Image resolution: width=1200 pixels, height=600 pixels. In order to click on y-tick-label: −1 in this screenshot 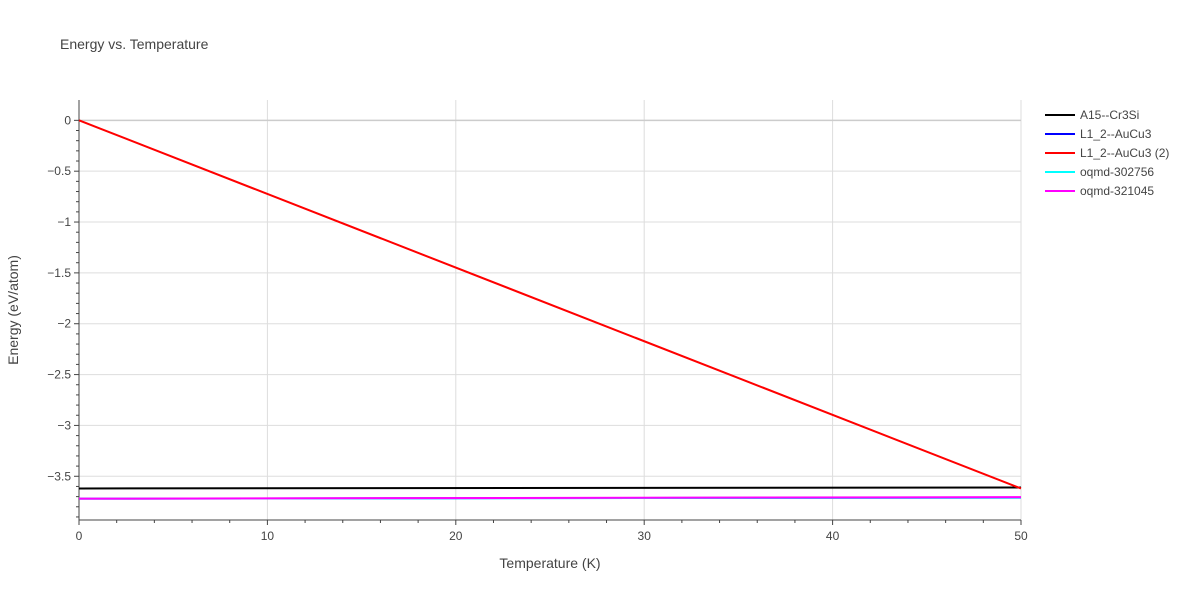, I will do `click(64, 222)`.